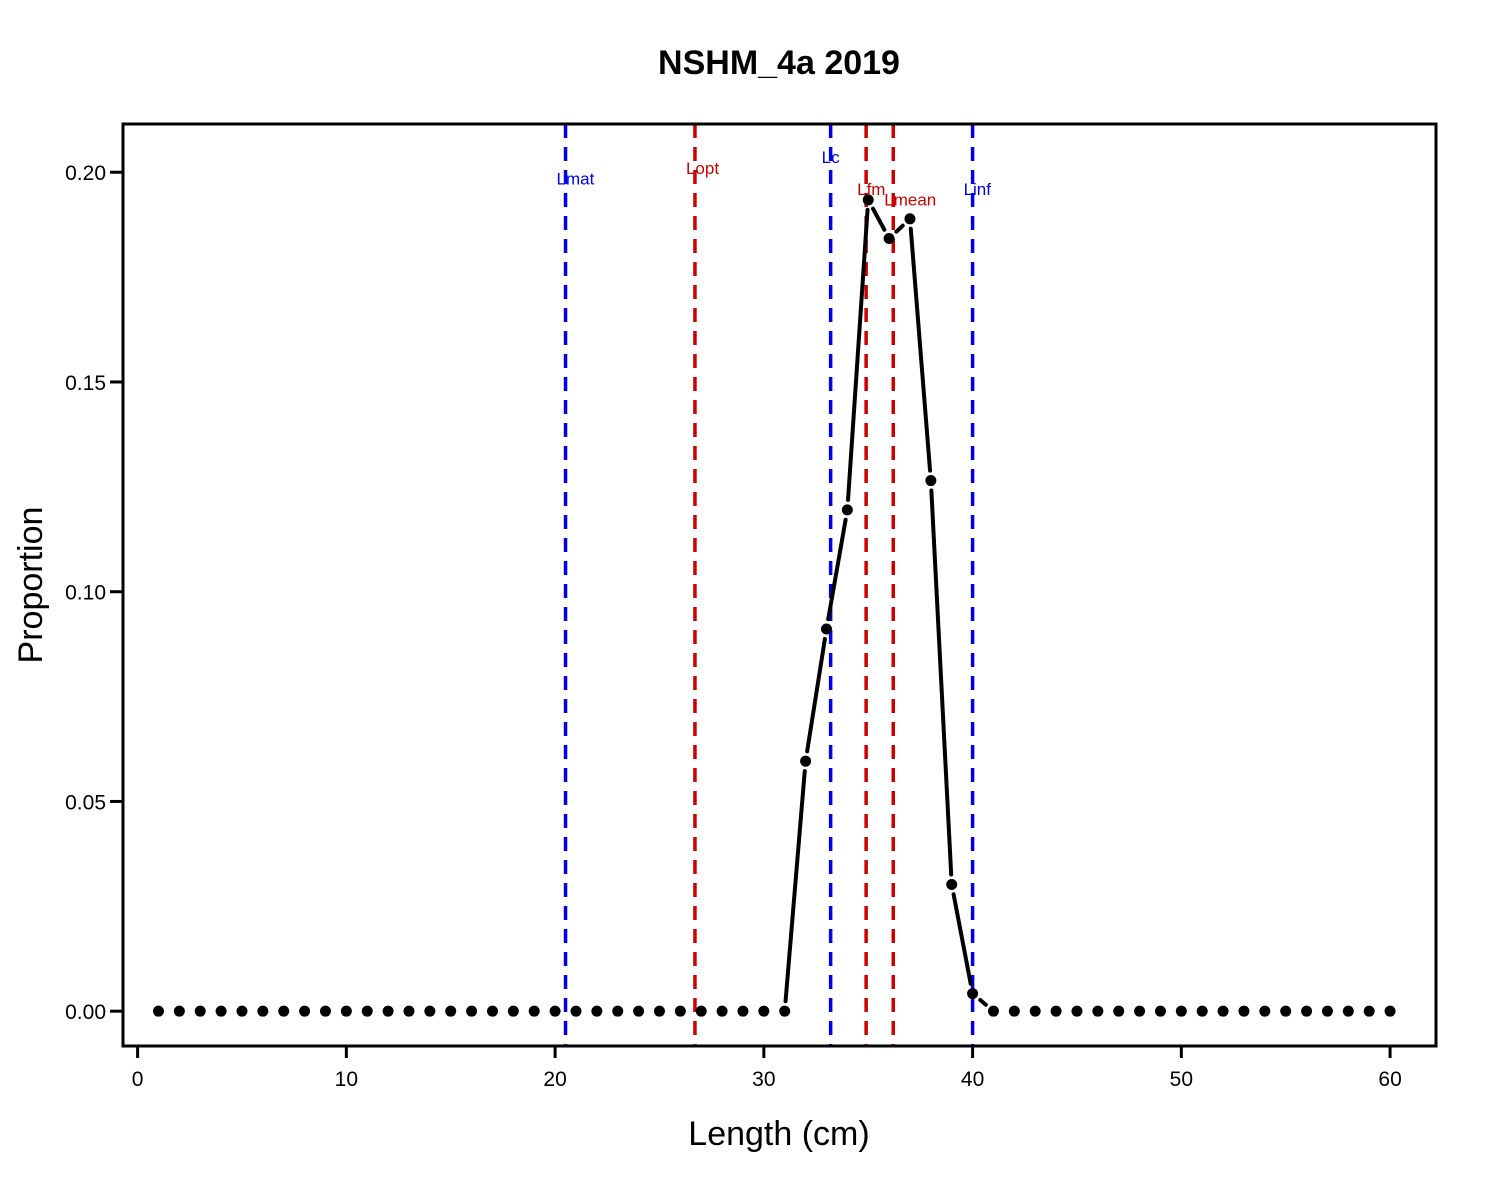 The image size is (1500, 1200). I want to click on x-axis: 0 10 20 30 40 50 60, so click(767, 1067).